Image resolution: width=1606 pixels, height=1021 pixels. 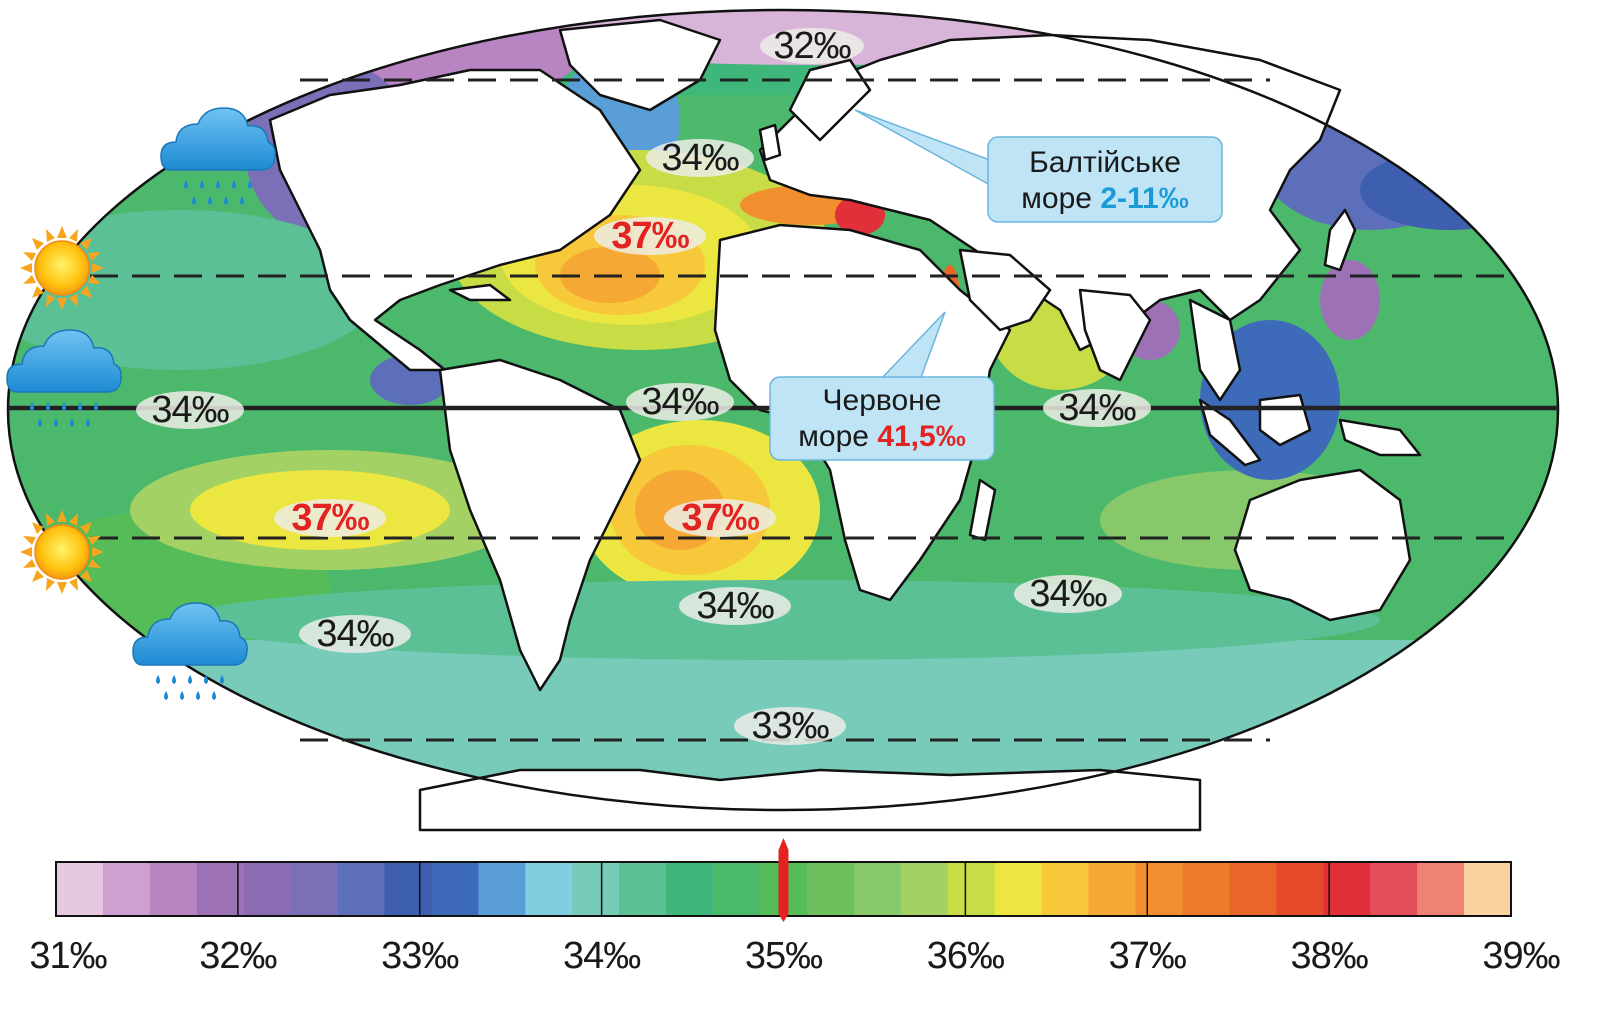 I want to click on callout-red-sea-line1: Червоне, so click(x=882, y=400).